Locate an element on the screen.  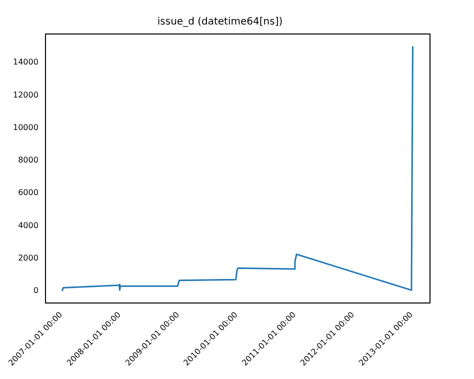
y-tick-label: 6000 is located at coordinates (28, 193).